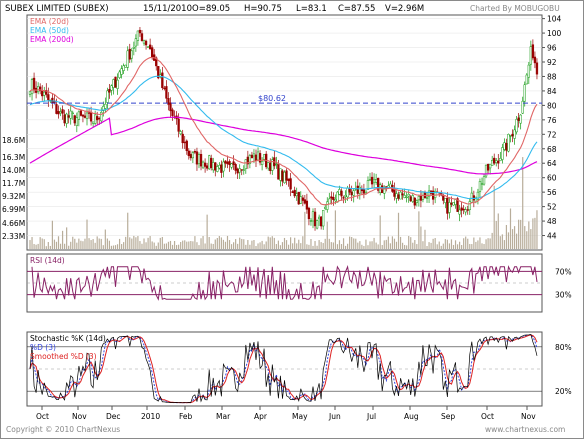  Describe the element at coordinates (57, 9) in the screenshot. I see `stock-name: SUBEX LIMITED (SUBEX)` at that location.